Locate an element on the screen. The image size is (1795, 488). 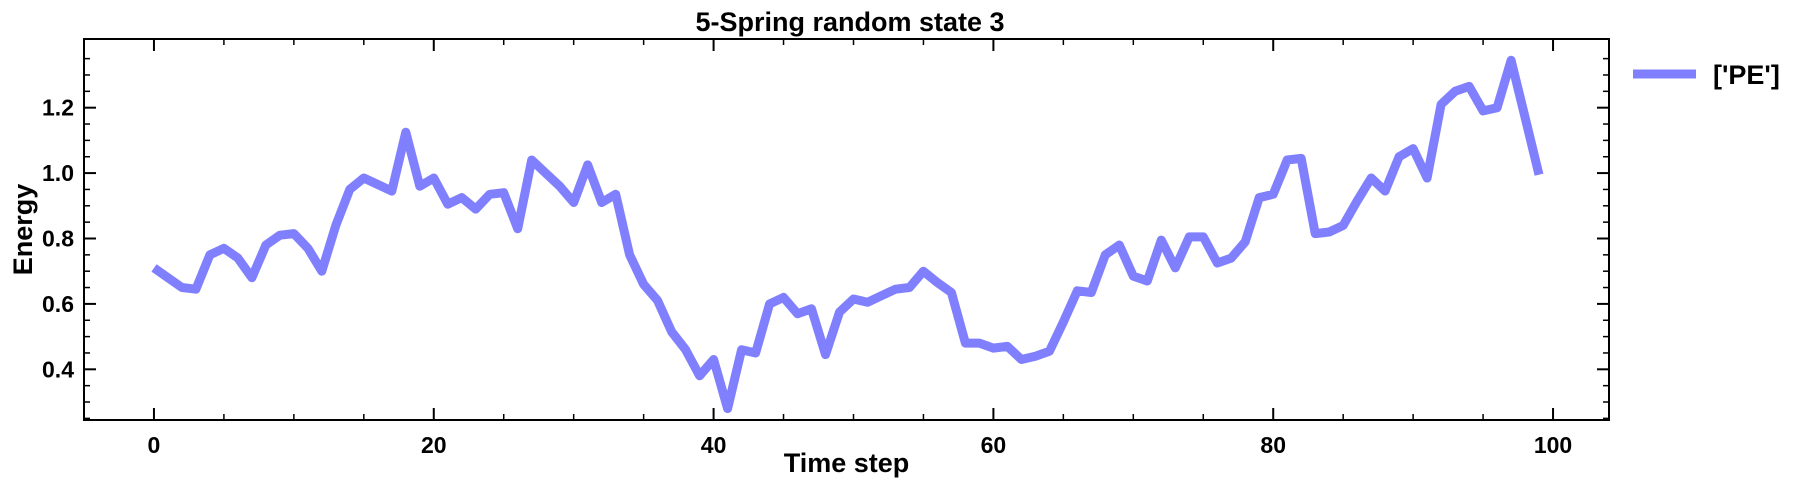
y-tick-label: 0.4 is located at coordinates (58, 369).